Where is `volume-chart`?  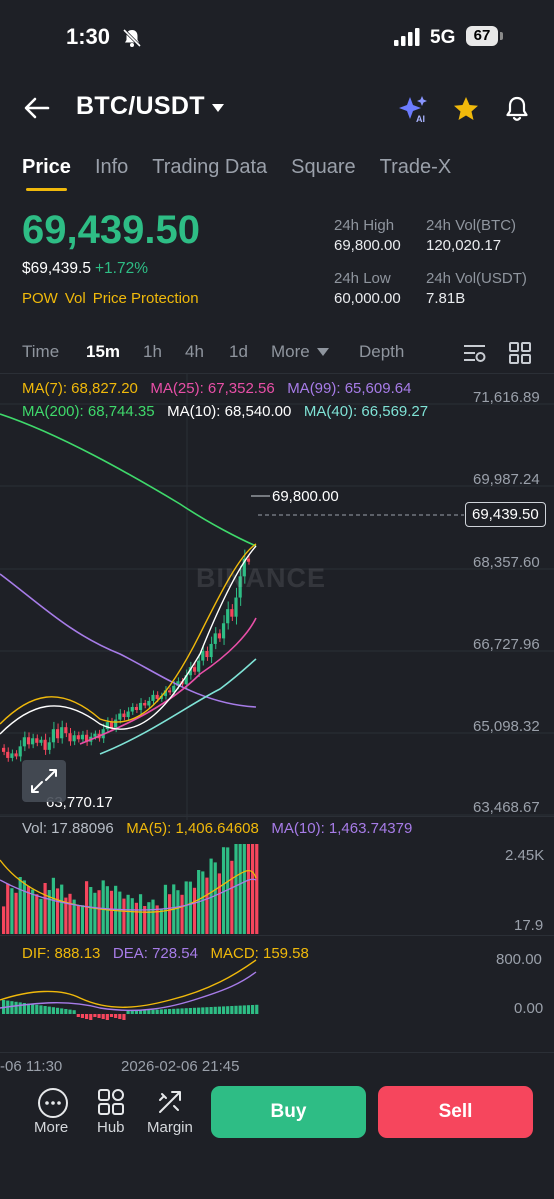
volume-chart is located at coordinates (277, 888).